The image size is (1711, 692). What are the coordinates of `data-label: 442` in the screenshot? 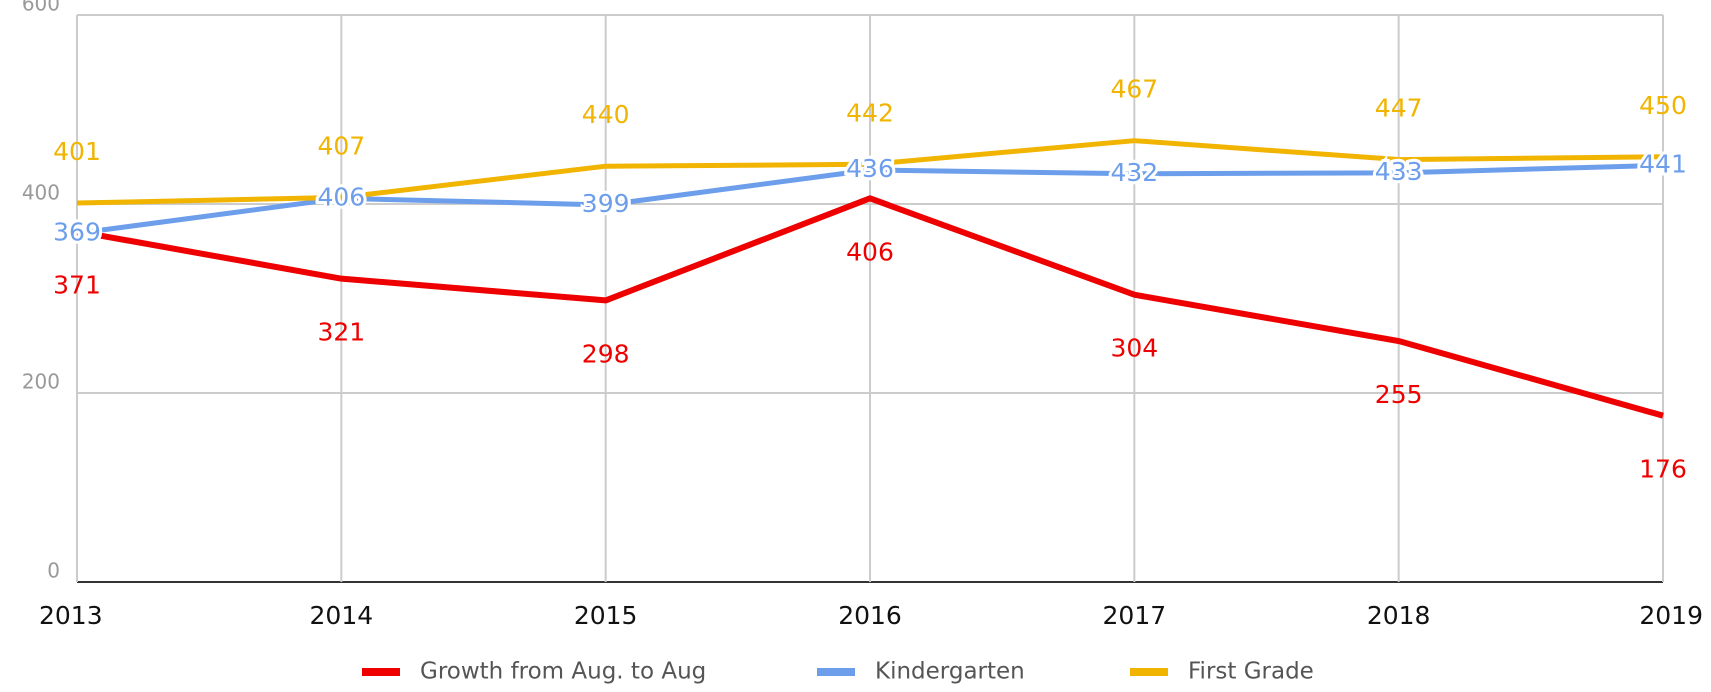 It's located at (870, 112).